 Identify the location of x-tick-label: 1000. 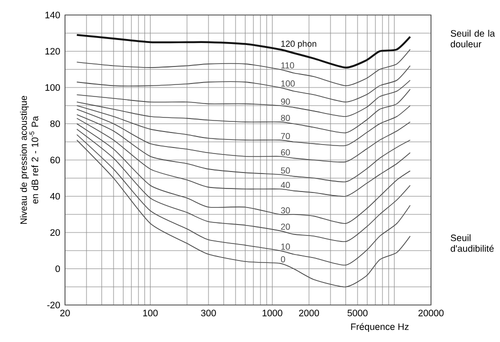
(272, 313).